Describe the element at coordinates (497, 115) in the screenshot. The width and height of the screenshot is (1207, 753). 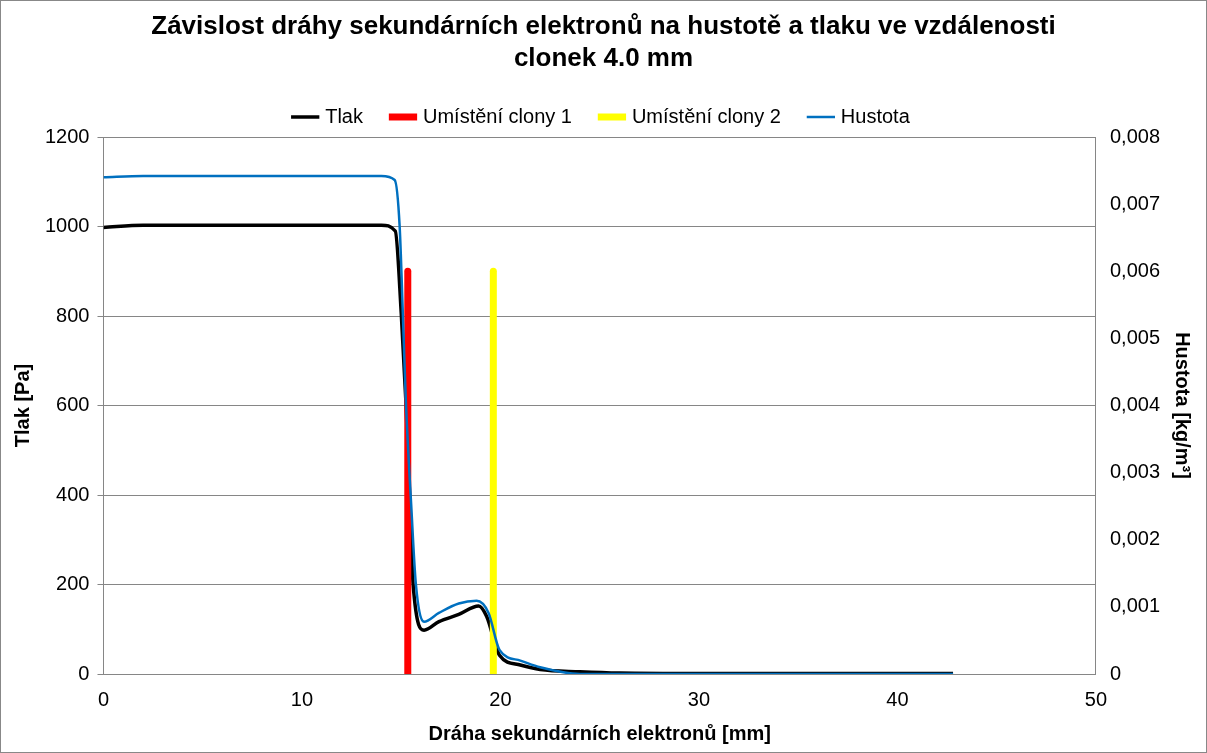
I see `legend-label: Umístění clony 1` at that location.